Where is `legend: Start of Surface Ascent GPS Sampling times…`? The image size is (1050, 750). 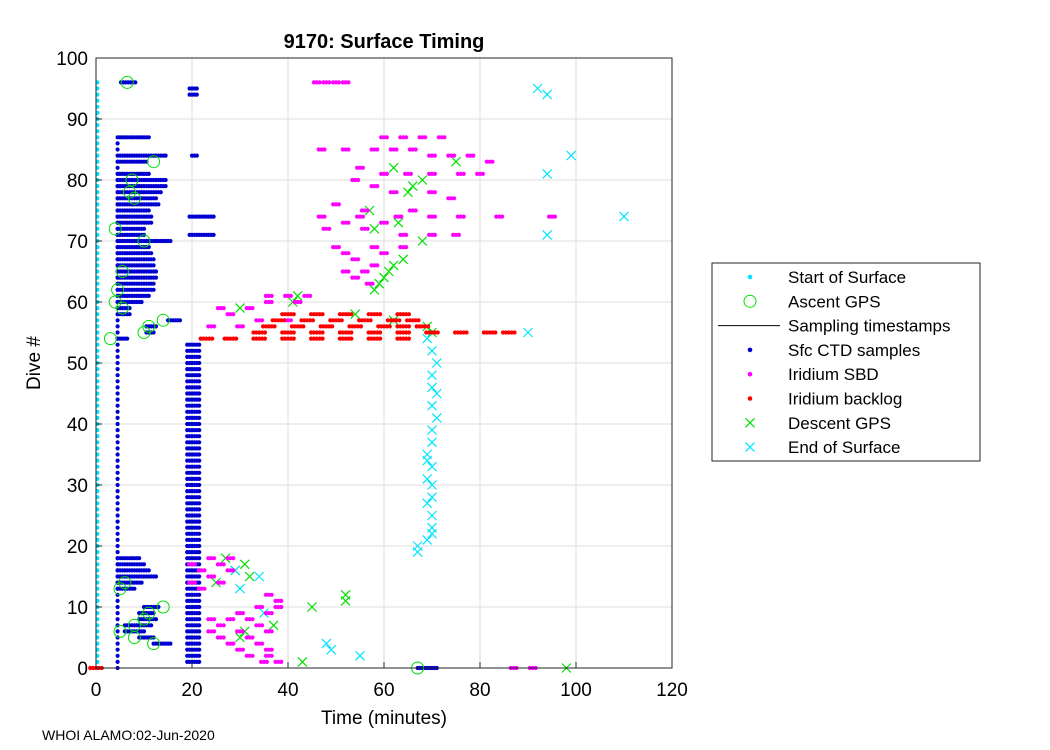 legend: Start of Surface Ascent GPS Sampling times… is located at coordinates (846, 362).